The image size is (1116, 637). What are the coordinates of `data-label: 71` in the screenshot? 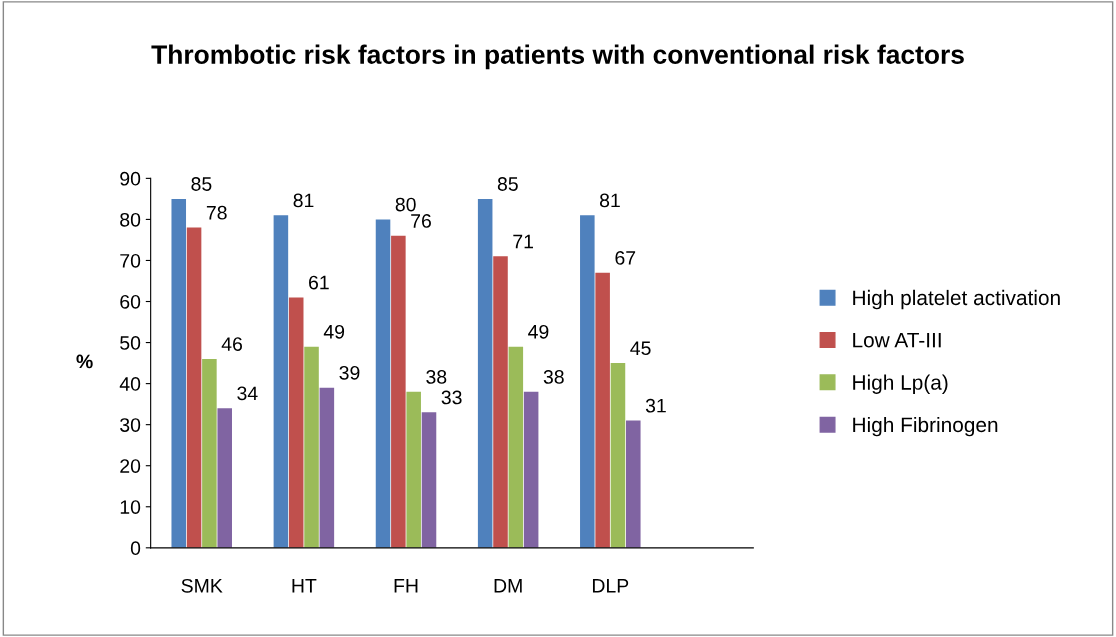 It's located at (523, 241).